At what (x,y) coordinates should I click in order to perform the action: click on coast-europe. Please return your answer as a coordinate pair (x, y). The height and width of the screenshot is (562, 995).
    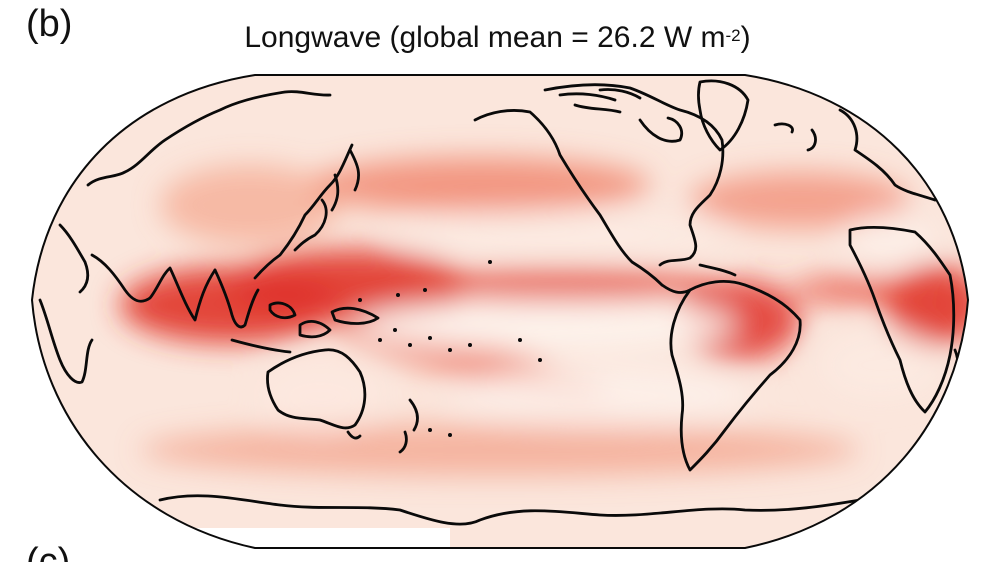
    Looking at the image, I should click on (887, 155).